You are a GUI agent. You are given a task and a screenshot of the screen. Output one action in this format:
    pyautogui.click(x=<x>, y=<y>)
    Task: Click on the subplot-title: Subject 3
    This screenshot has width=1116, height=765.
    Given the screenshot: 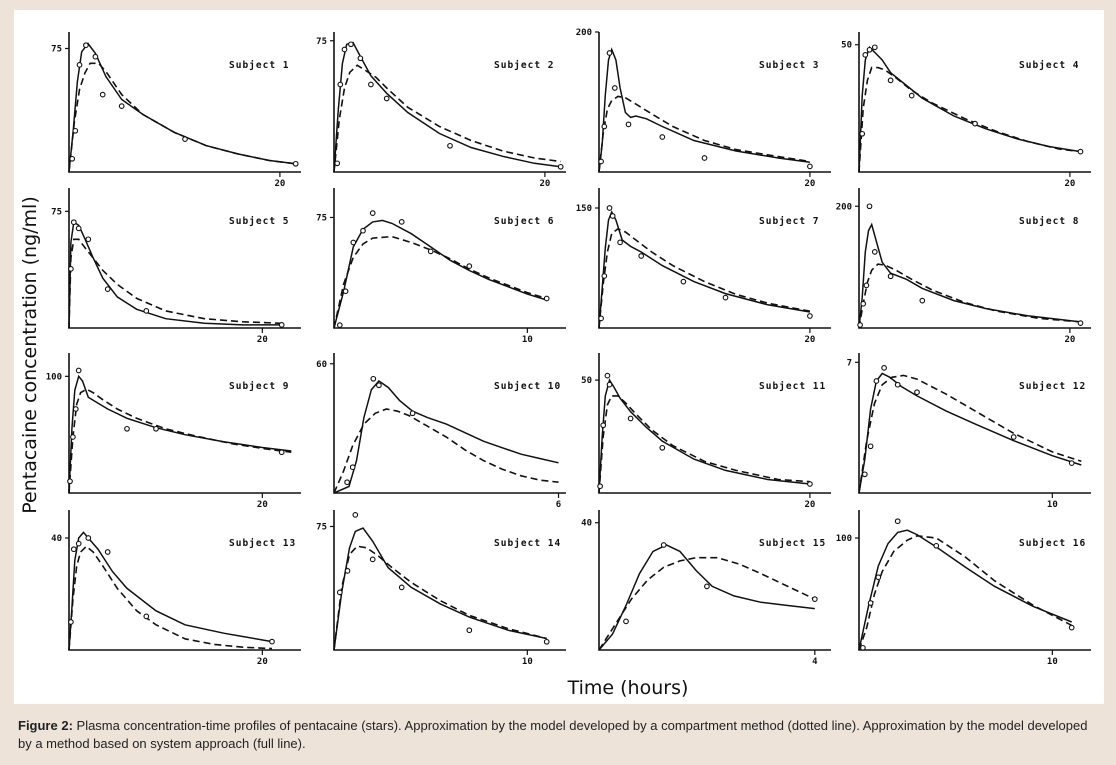 What is the action you would take?
    pyautogui.click(x=789, y=65)
    